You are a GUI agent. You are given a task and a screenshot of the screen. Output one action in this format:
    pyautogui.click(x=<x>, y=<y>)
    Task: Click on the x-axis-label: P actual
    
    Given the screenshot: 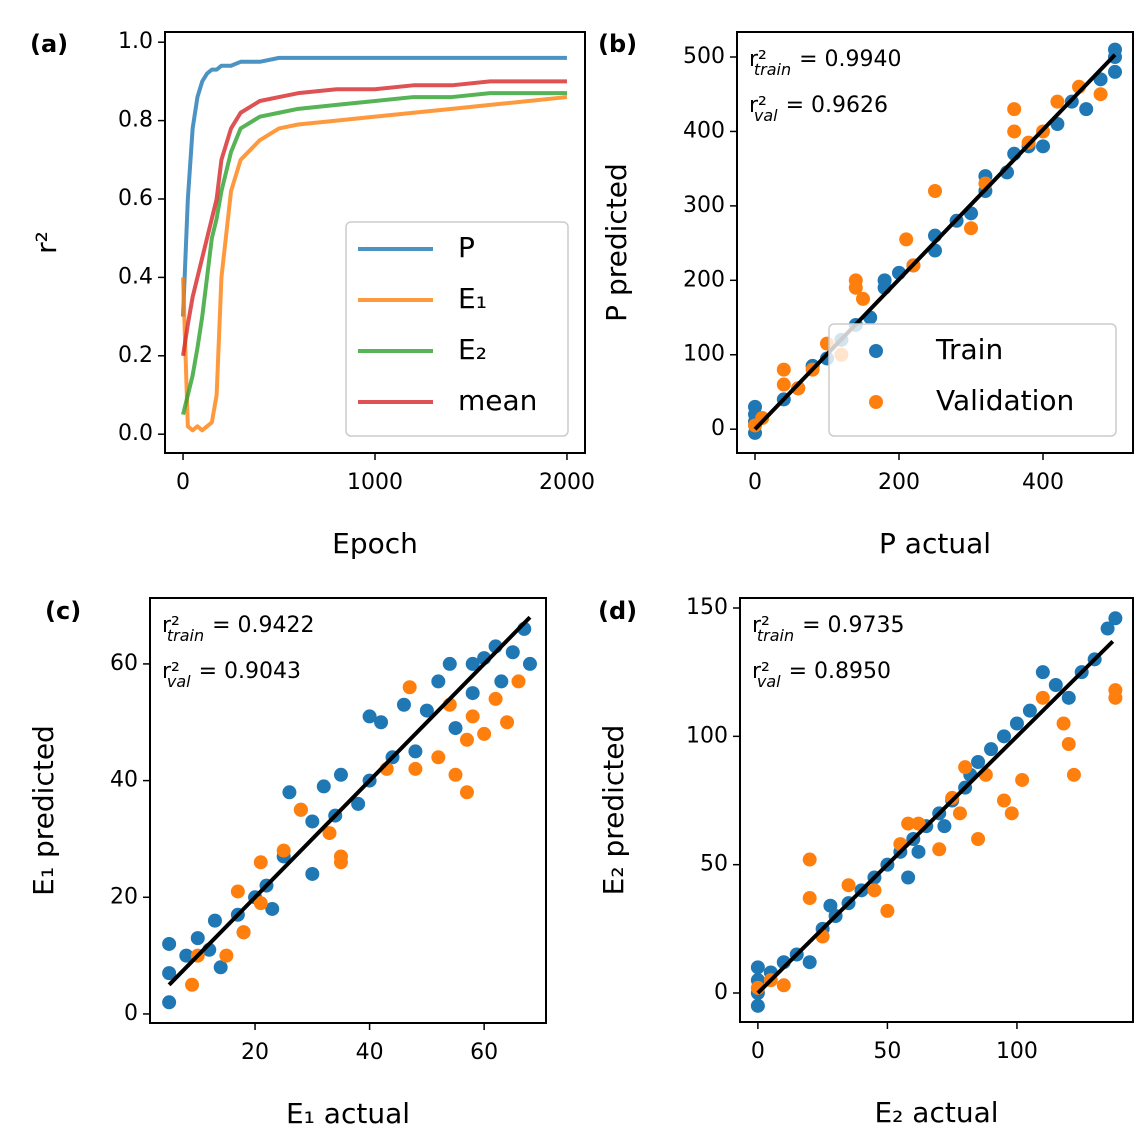 What is the action you would take?
    pyautogui.click(x=935, y=543)
    